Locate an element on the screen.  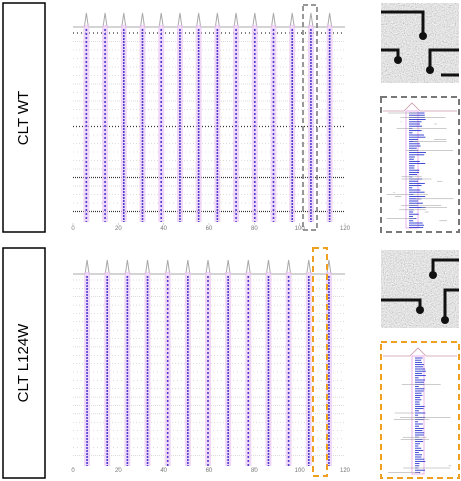
panel-label: CLT L124W is located at coordinates (23, 362).